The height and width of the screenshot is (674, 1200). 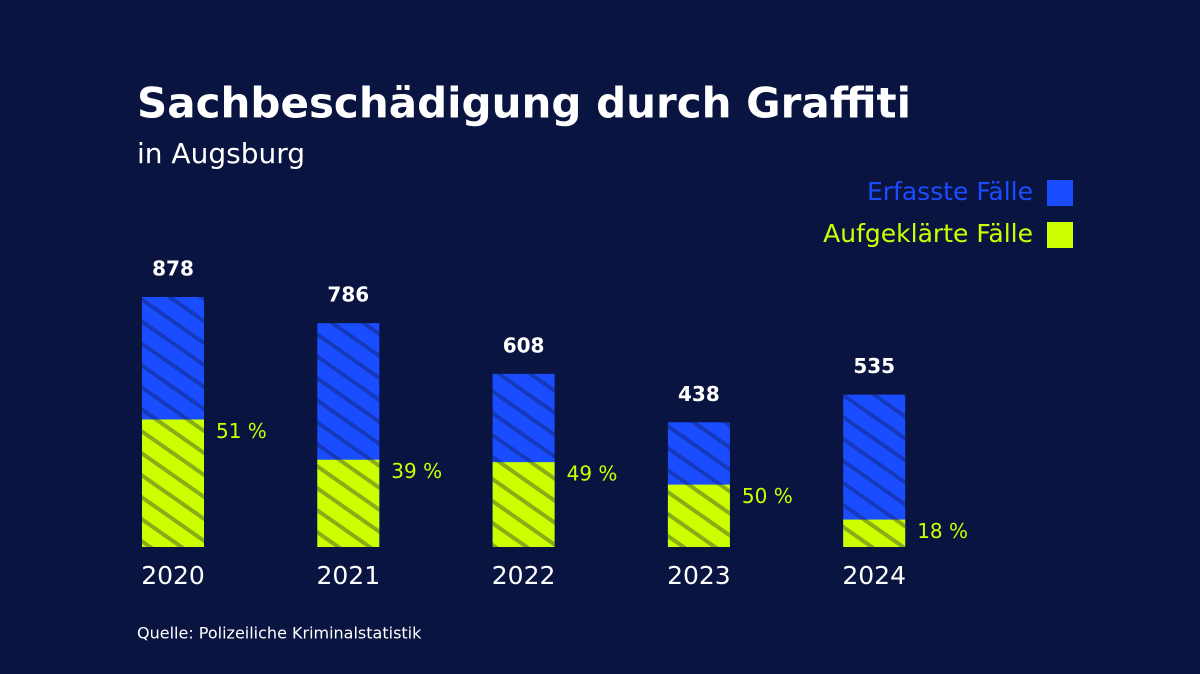 I want to click on x-tick-label: 2020, so click(x=173, y=575).